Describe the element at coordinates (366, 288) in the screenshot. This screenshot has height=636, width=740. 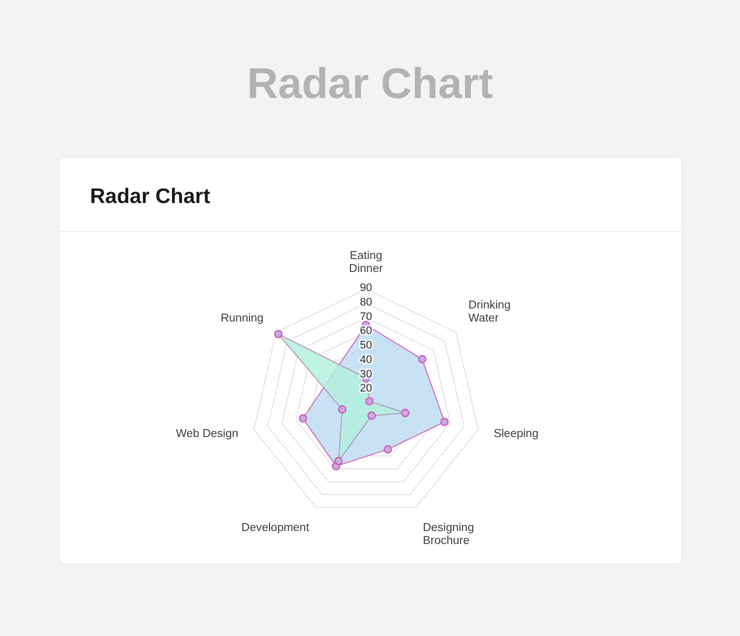
I see `y-tick-label: 90` at that location.